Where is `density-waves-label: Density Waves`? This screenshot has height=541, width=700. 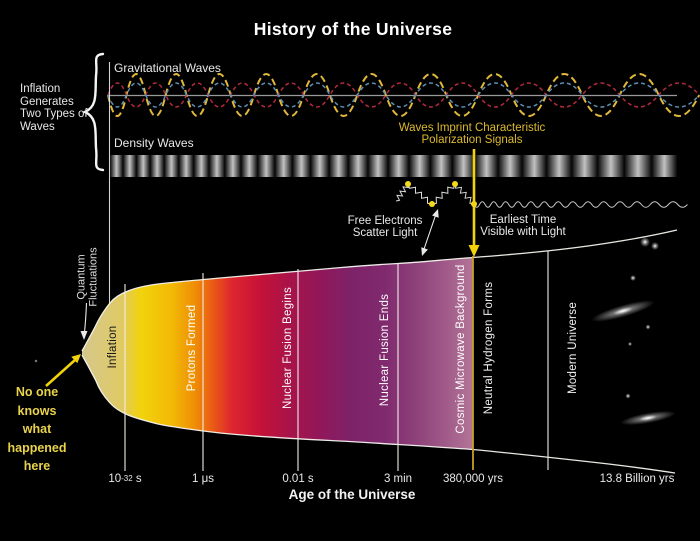 density-waves-label: Density Waves is located at coordinates (154, 143).